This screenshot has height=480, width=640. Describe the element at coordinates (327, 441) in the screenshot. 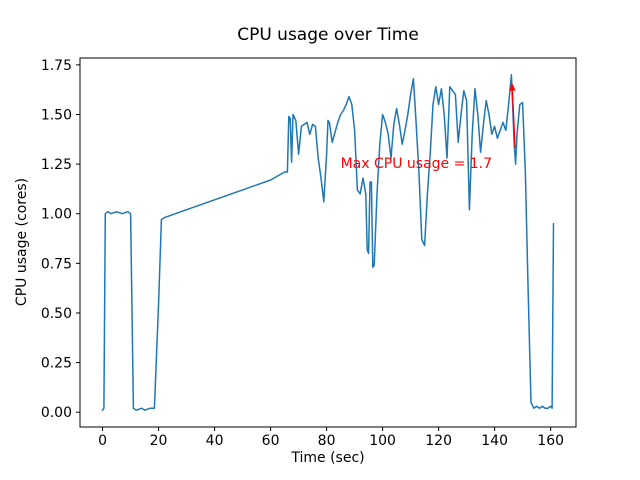

I see `x-tick-label: 80` at that location.